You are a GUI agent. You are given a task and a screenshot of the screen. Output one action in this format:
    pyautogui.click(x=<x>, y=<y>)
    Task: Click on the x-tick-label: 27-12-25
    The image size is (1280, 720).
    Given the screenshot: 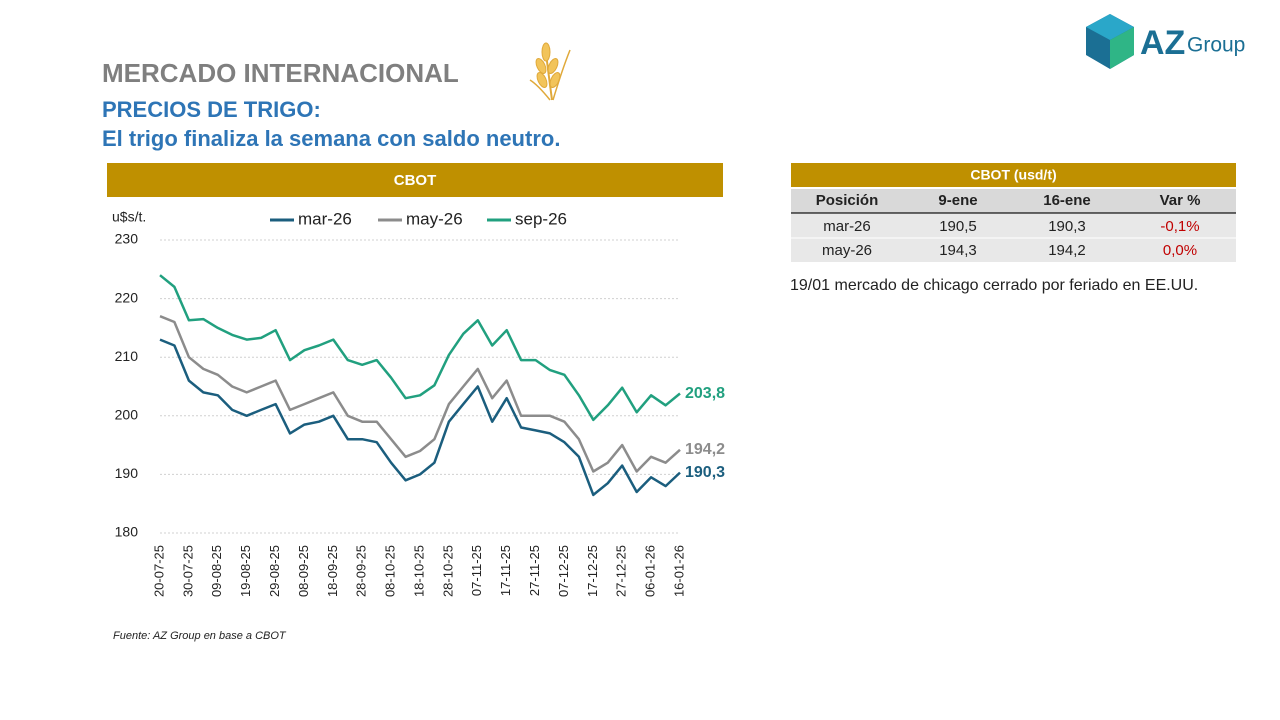 What is the action you would take?
    pyautogui.click(x=621, y=571)
    